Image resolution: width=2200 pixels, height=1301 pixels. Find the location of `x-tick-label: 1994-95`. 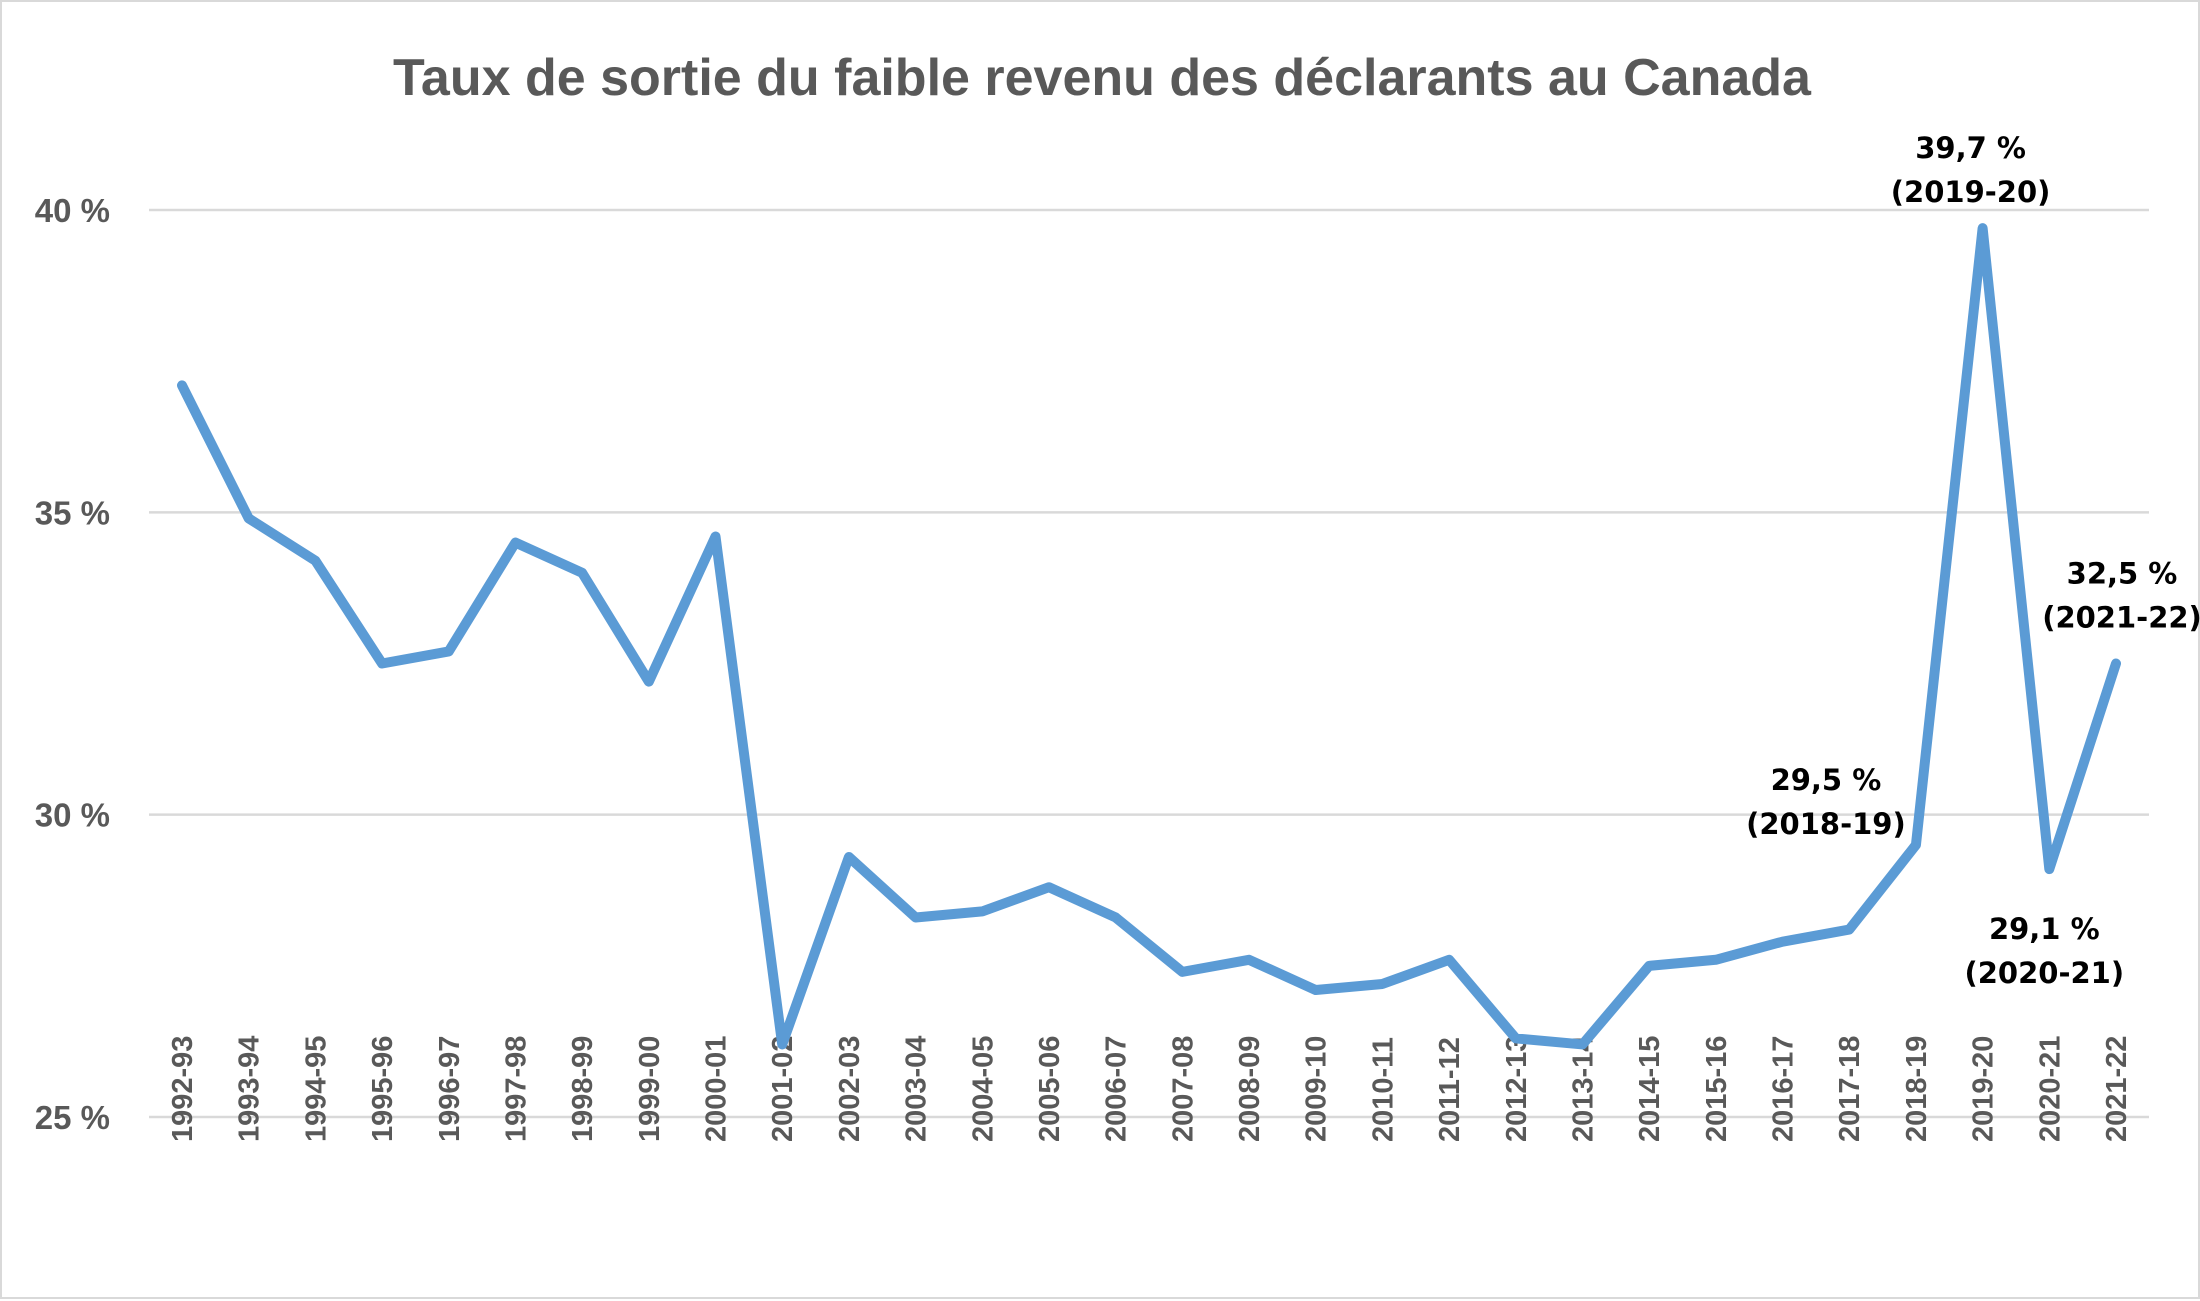

x-tick-label: 1994-95 is located at coordinates (316, 1089).